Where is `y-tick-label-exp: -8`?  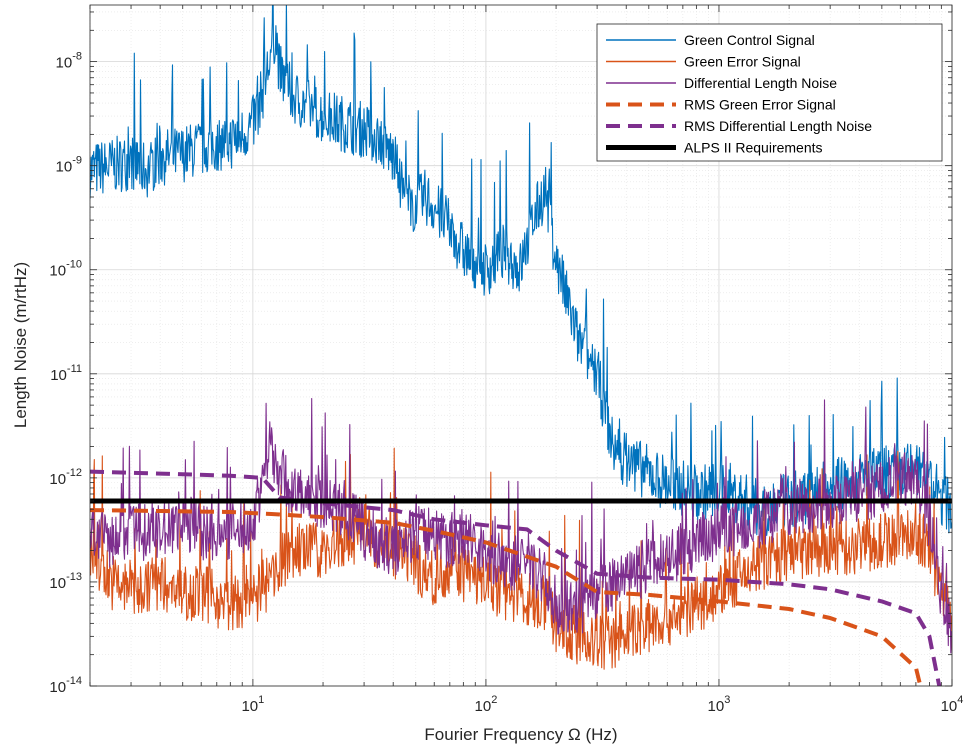 y-tick-label-exp: -8 is located at coordinates (77, 57).